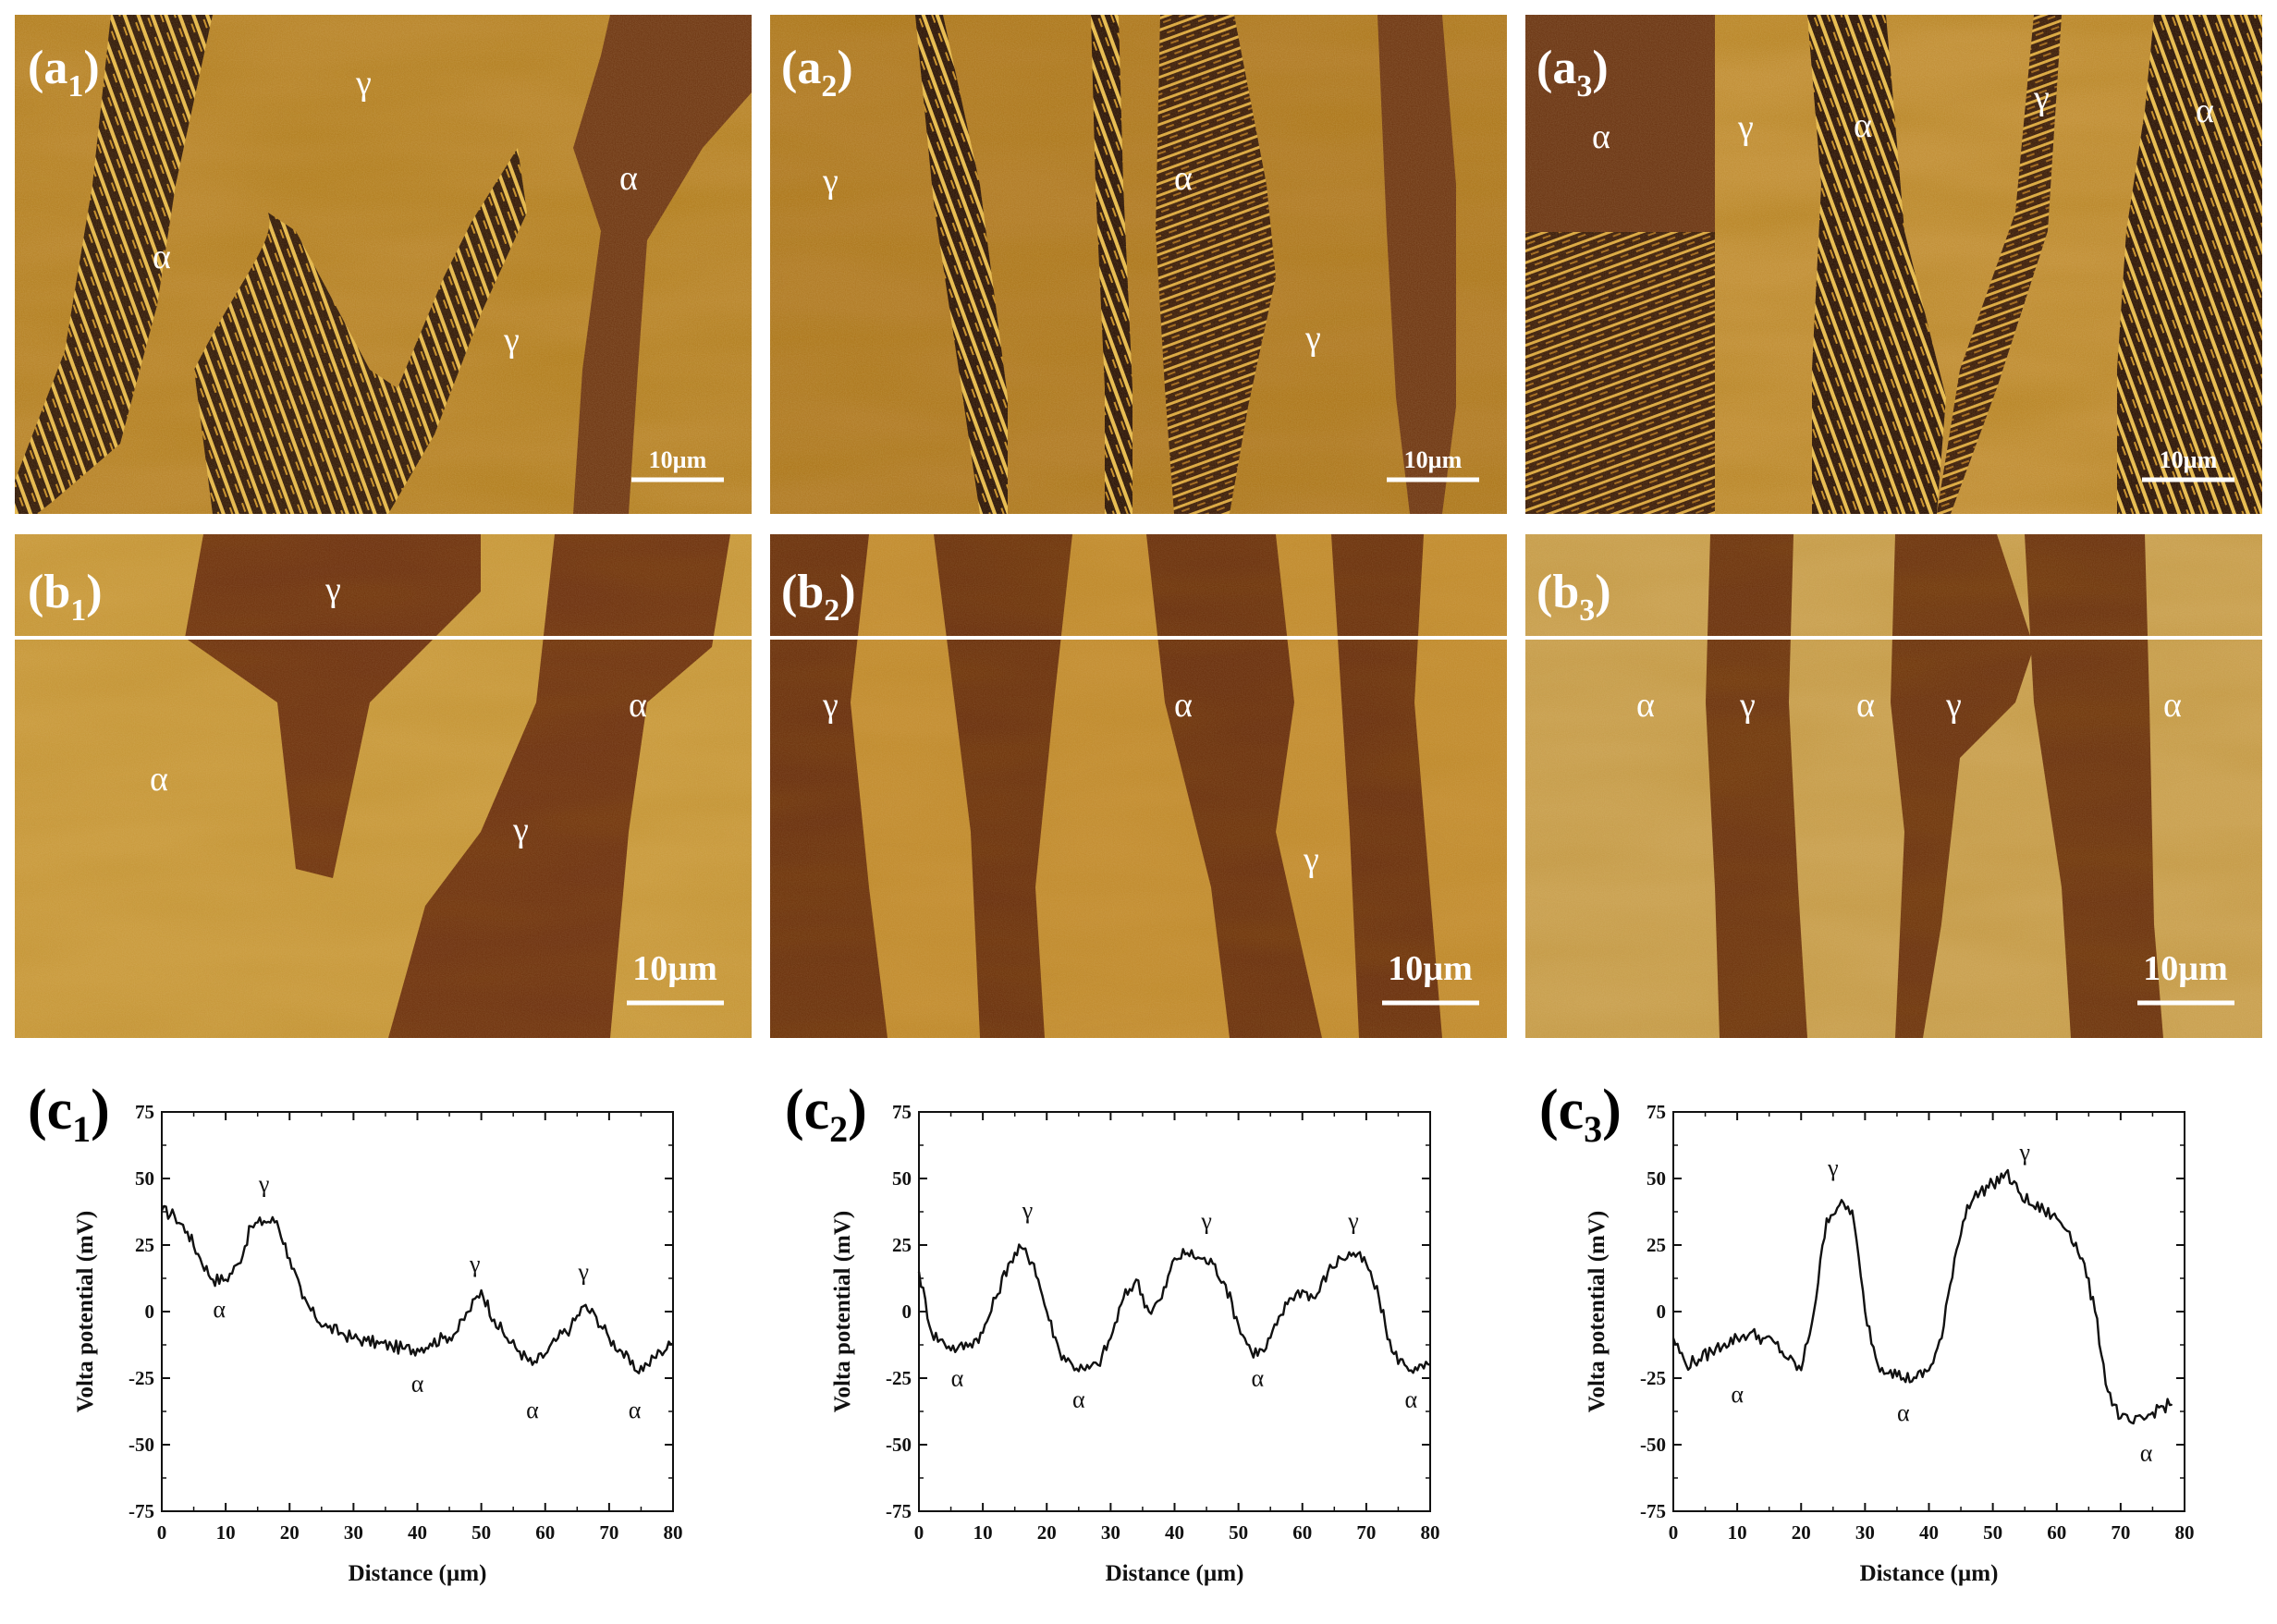 The width and height of the screenshot is (2277, 1624). I want to click on x-tick-label: 30, so click(353, 1532).